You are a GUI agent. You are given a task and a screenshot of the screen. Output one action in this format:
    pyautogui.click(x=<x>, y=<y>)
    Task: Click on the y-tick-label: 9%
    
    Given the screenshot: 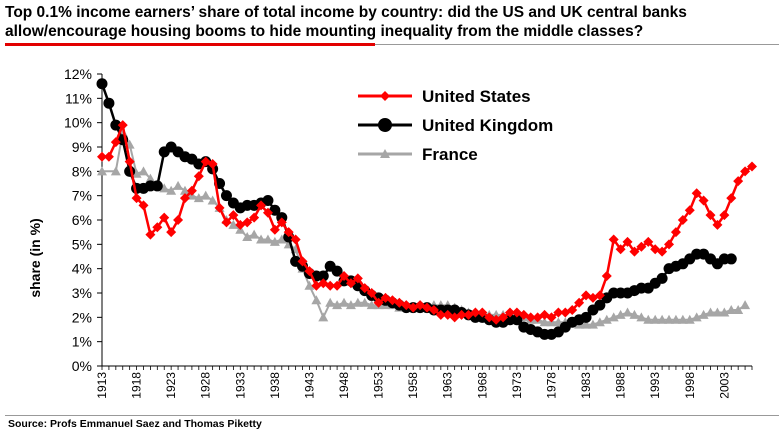 What is the action you would take?
    pyautogui.click(x=82, y=147)
    